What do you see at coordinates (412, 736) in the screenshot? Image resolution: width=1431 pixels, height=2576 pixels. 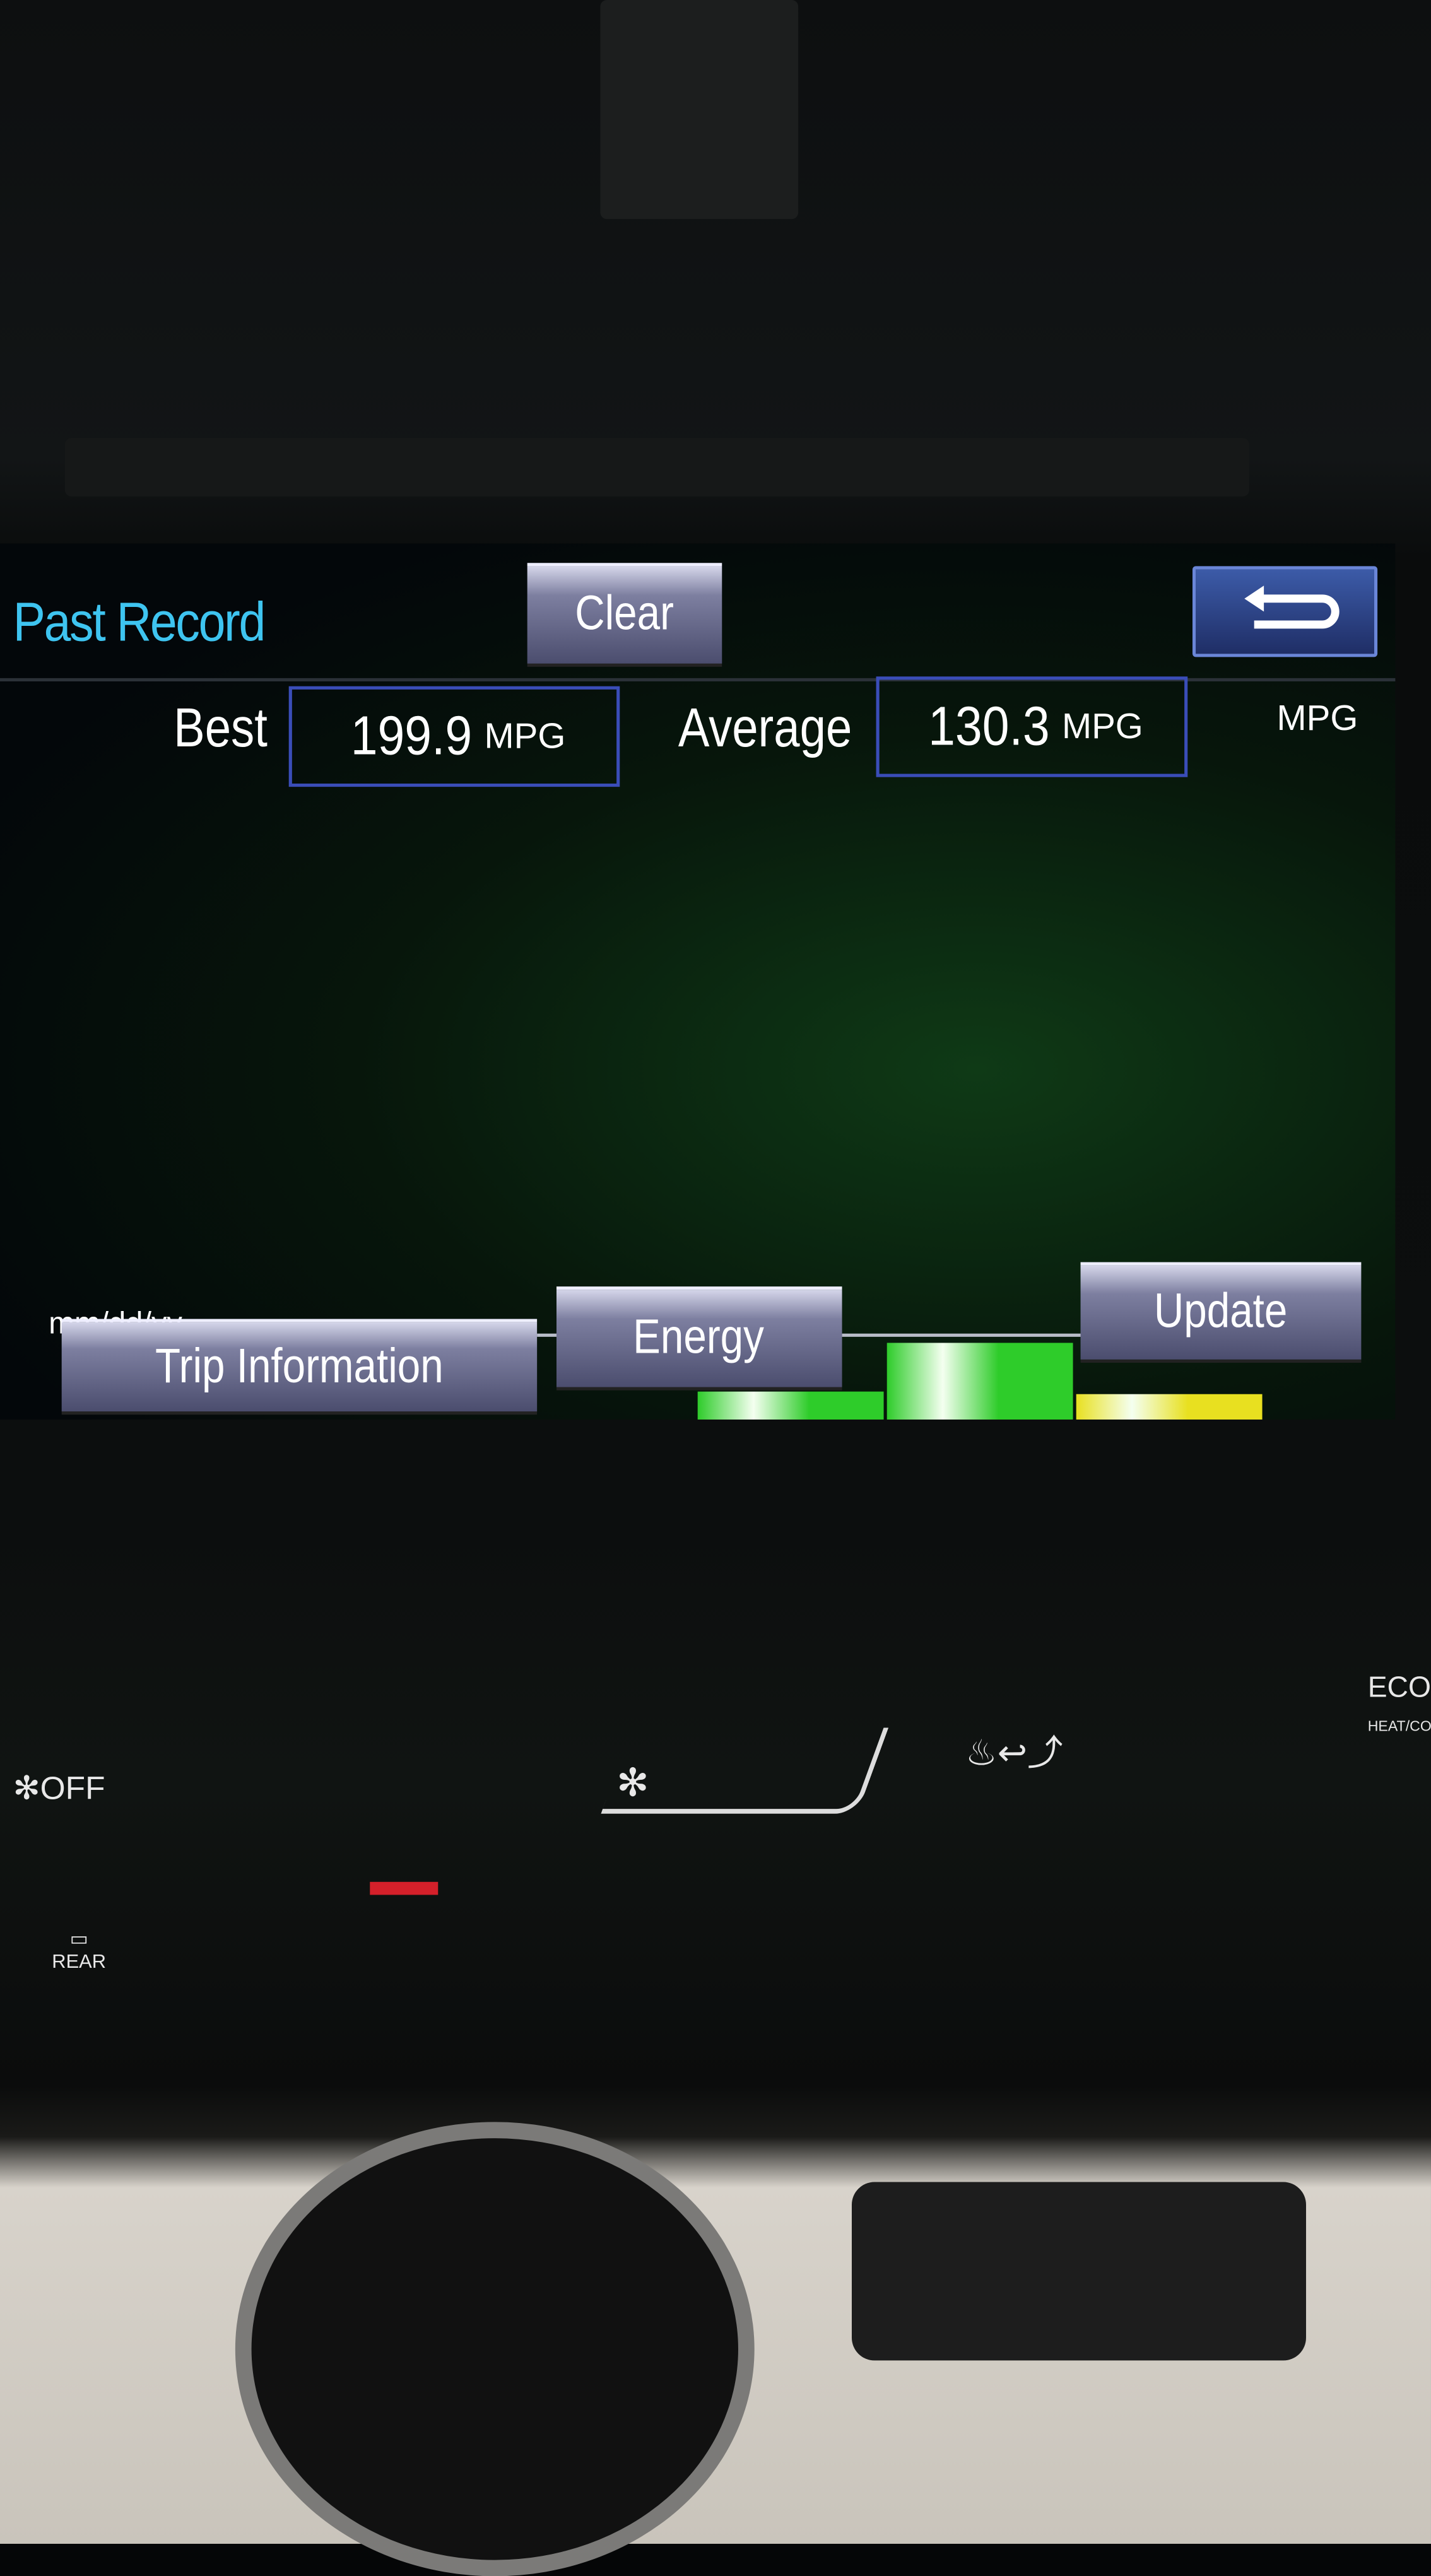 I see `best-value: 199.9` at bounding box center [412, 736].